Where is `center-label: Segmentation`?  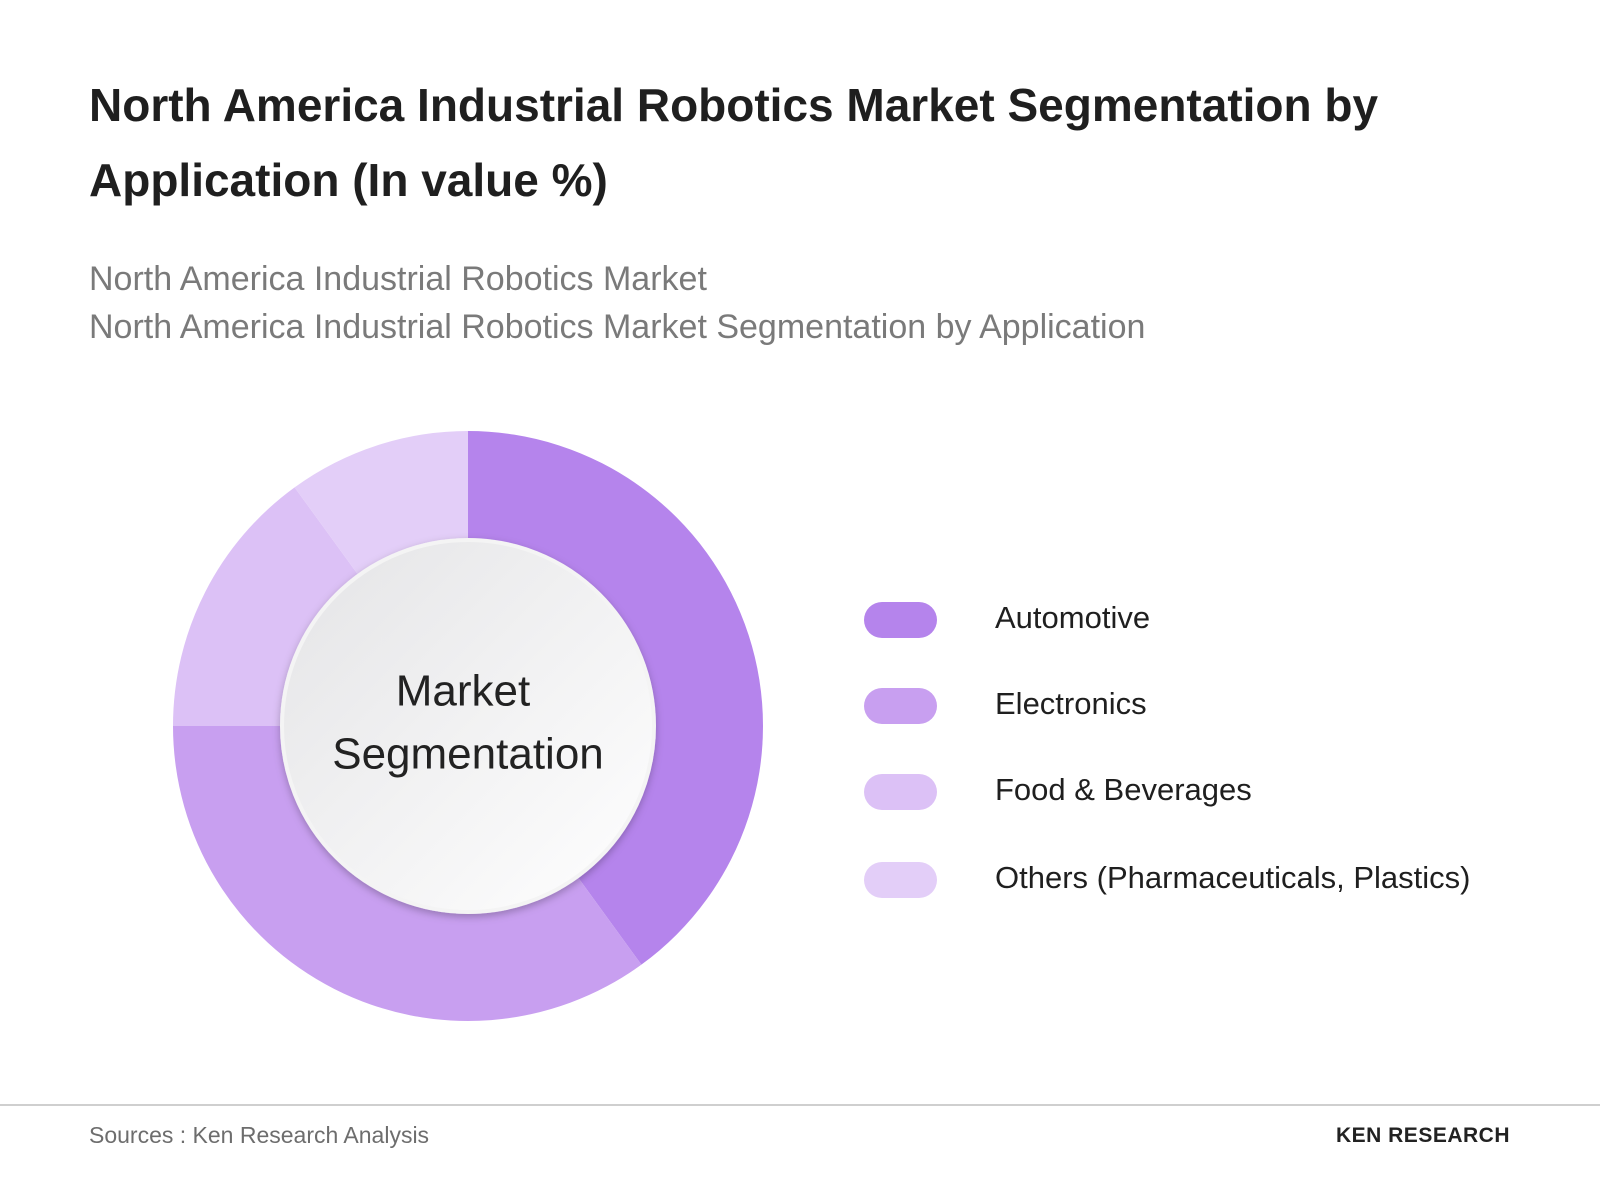 center-label: Segmentation is located at coordinates (468, 754).